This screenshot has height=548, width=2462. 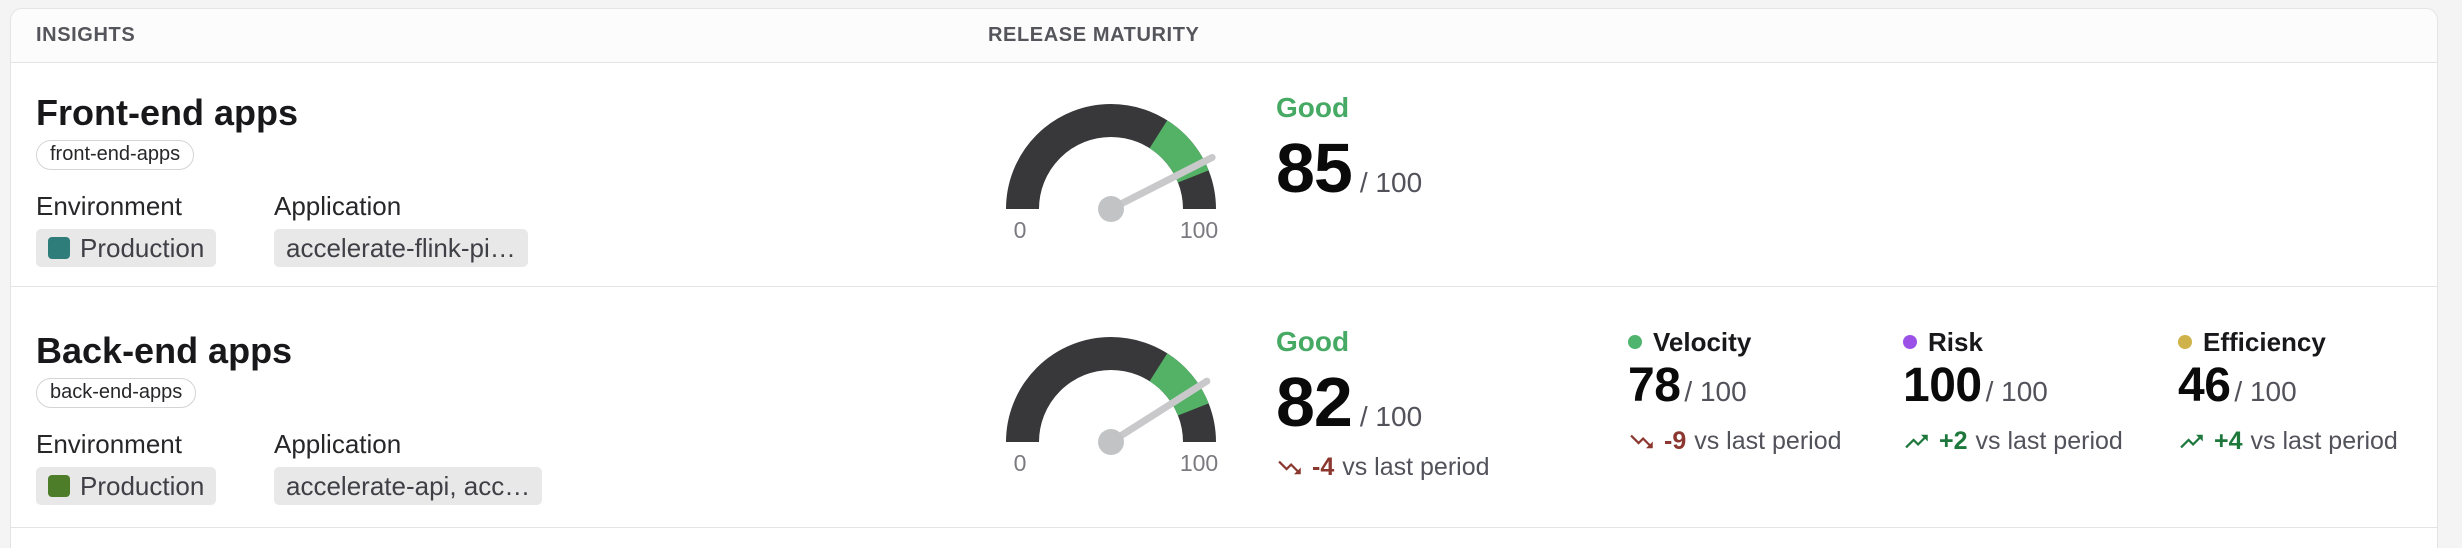 I want to click on metric-value: 100, so click(x=1942, y=385).